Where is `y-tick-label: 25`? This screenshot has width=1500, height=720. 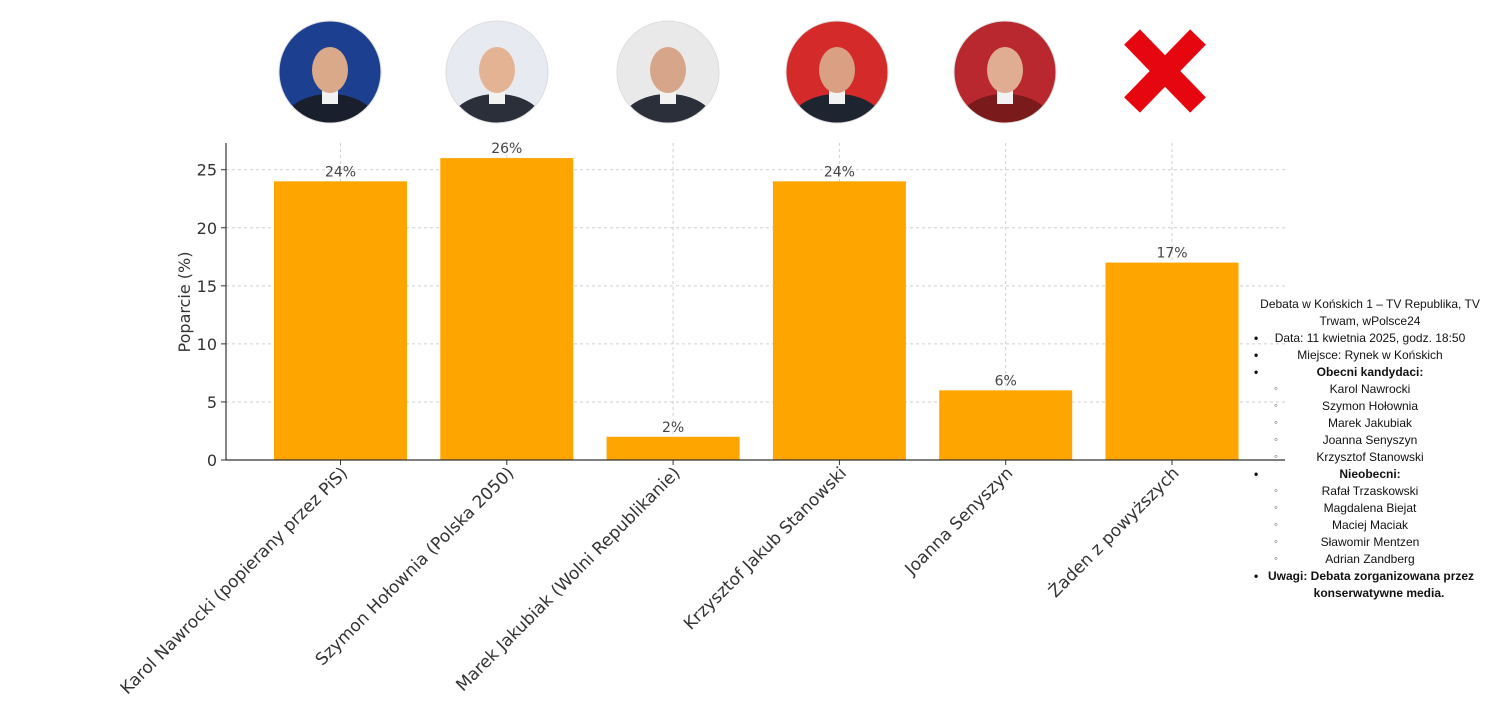 y-tick-label: 25 is located at coordinates (207, 170).